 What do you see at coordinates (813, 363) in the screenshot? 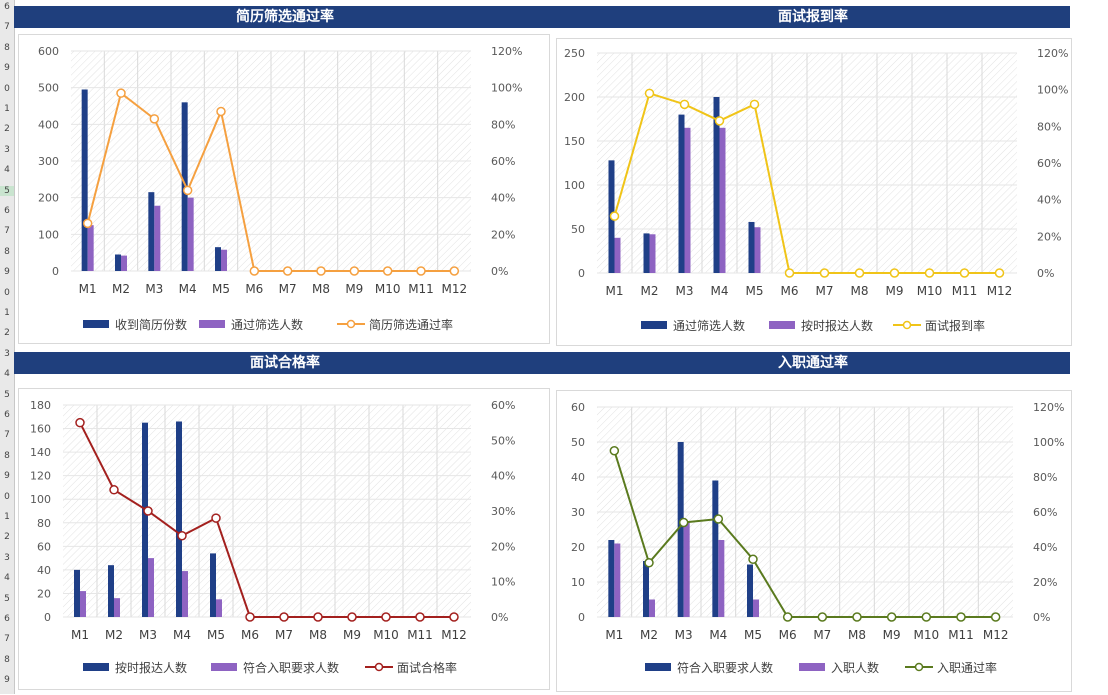
I see `chart-title-band: 入职通过率` at bounding box center [813, 363].